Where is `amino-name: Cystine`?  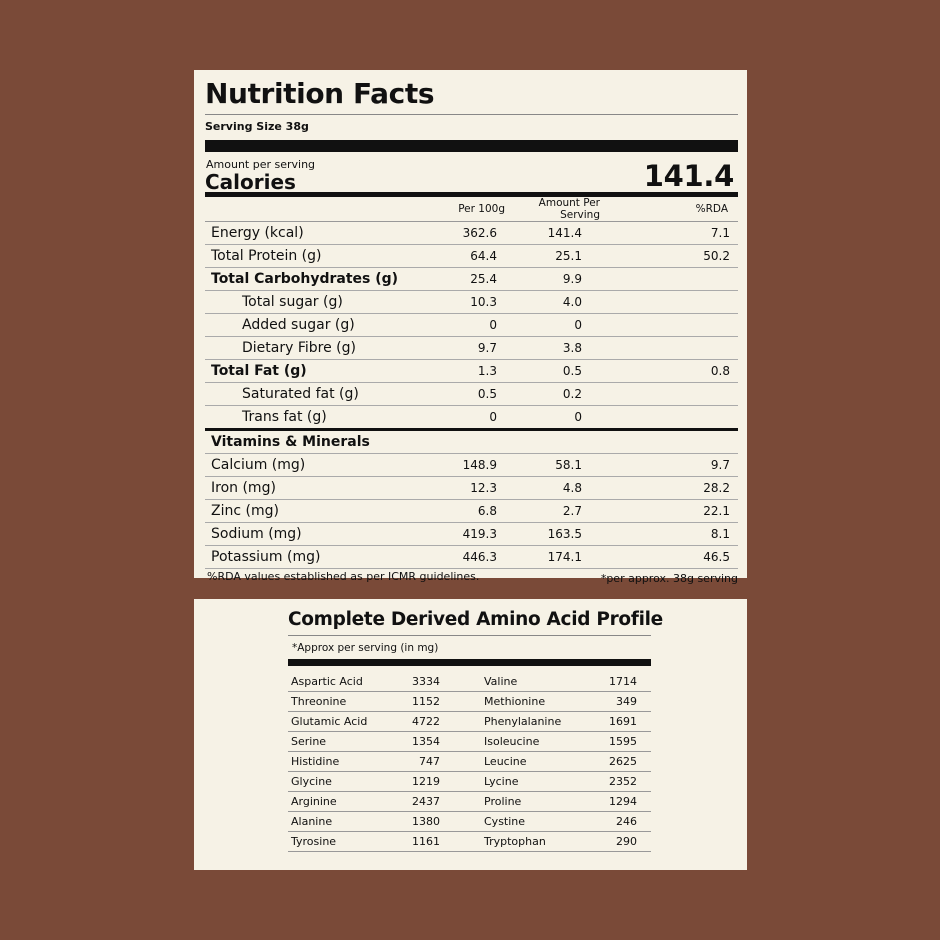
amino-name: Cystine is located at coordinates (530, 821).